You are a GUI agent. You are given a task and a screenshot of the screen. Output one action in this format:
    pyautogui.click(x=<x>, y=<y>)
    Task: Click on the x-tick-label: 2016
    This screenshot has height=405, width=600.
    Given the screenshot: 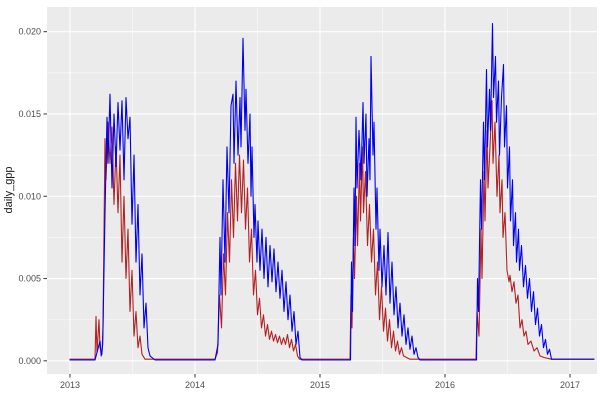 What is the action you would take?
    pyautogui.click(x=445, y=385)
    